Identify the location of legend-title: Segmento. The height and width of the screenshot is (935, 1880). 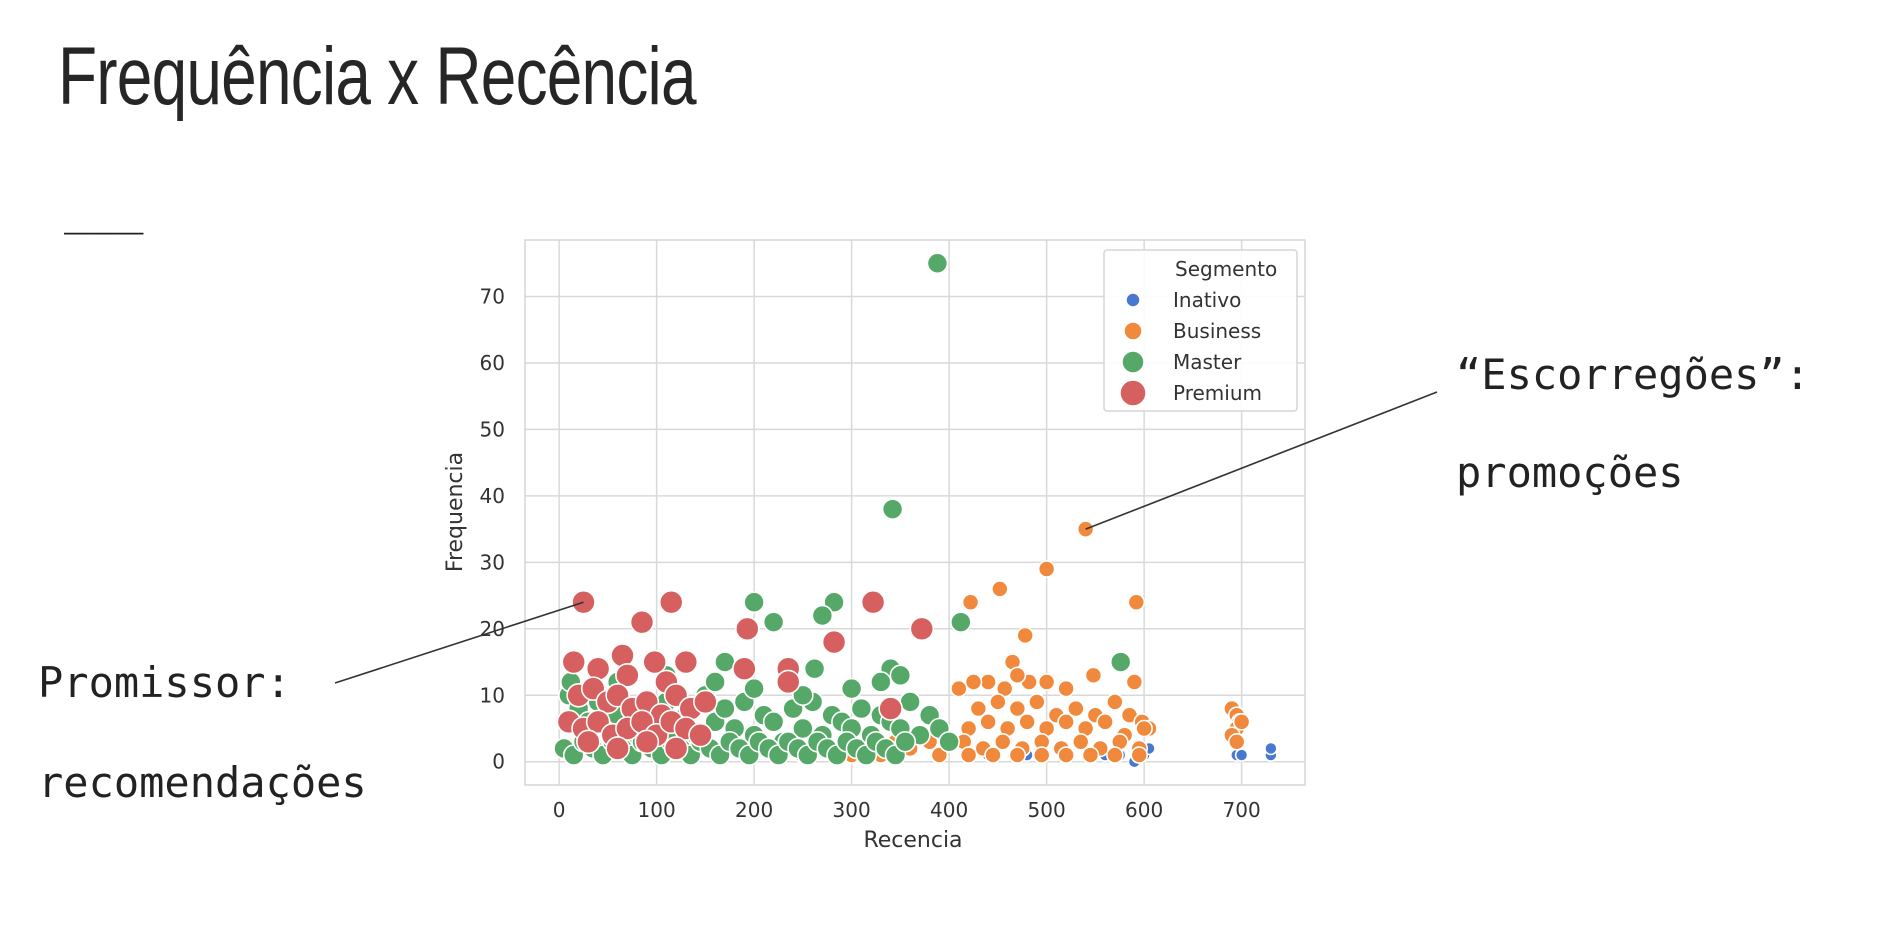
(1226, 269).